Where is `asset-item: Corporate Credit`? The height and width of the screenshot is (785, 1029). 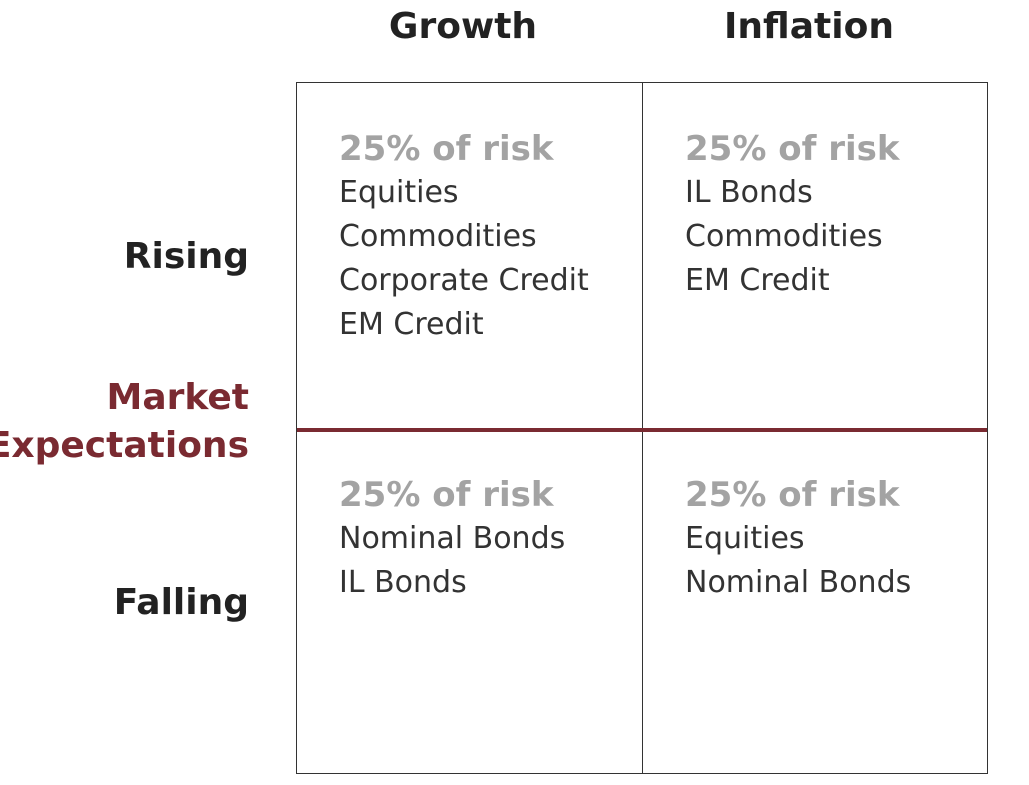 asset-item: Corporate Credit is located at coordinates (464, 280).